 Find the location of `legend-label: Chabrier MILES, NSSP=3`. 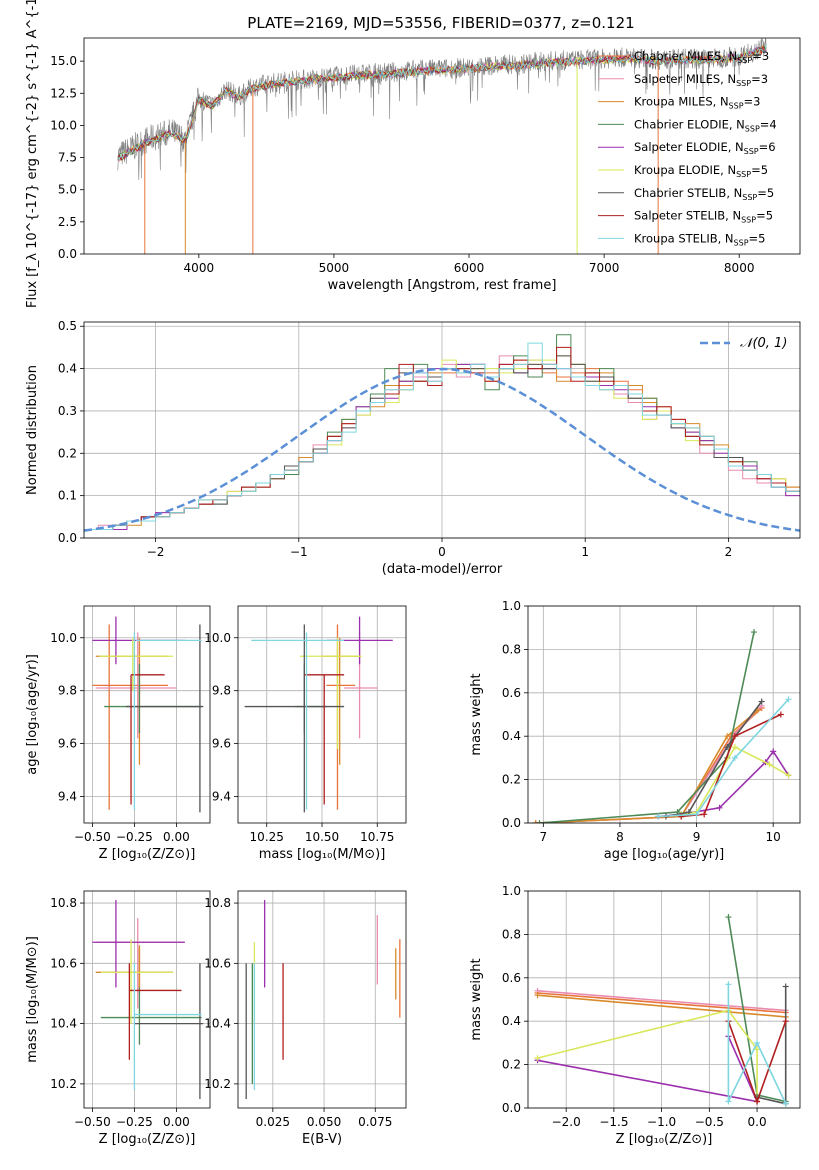

legend-label: Chabrier MILES, NSSP=3 is located at coordinates (701, 57).